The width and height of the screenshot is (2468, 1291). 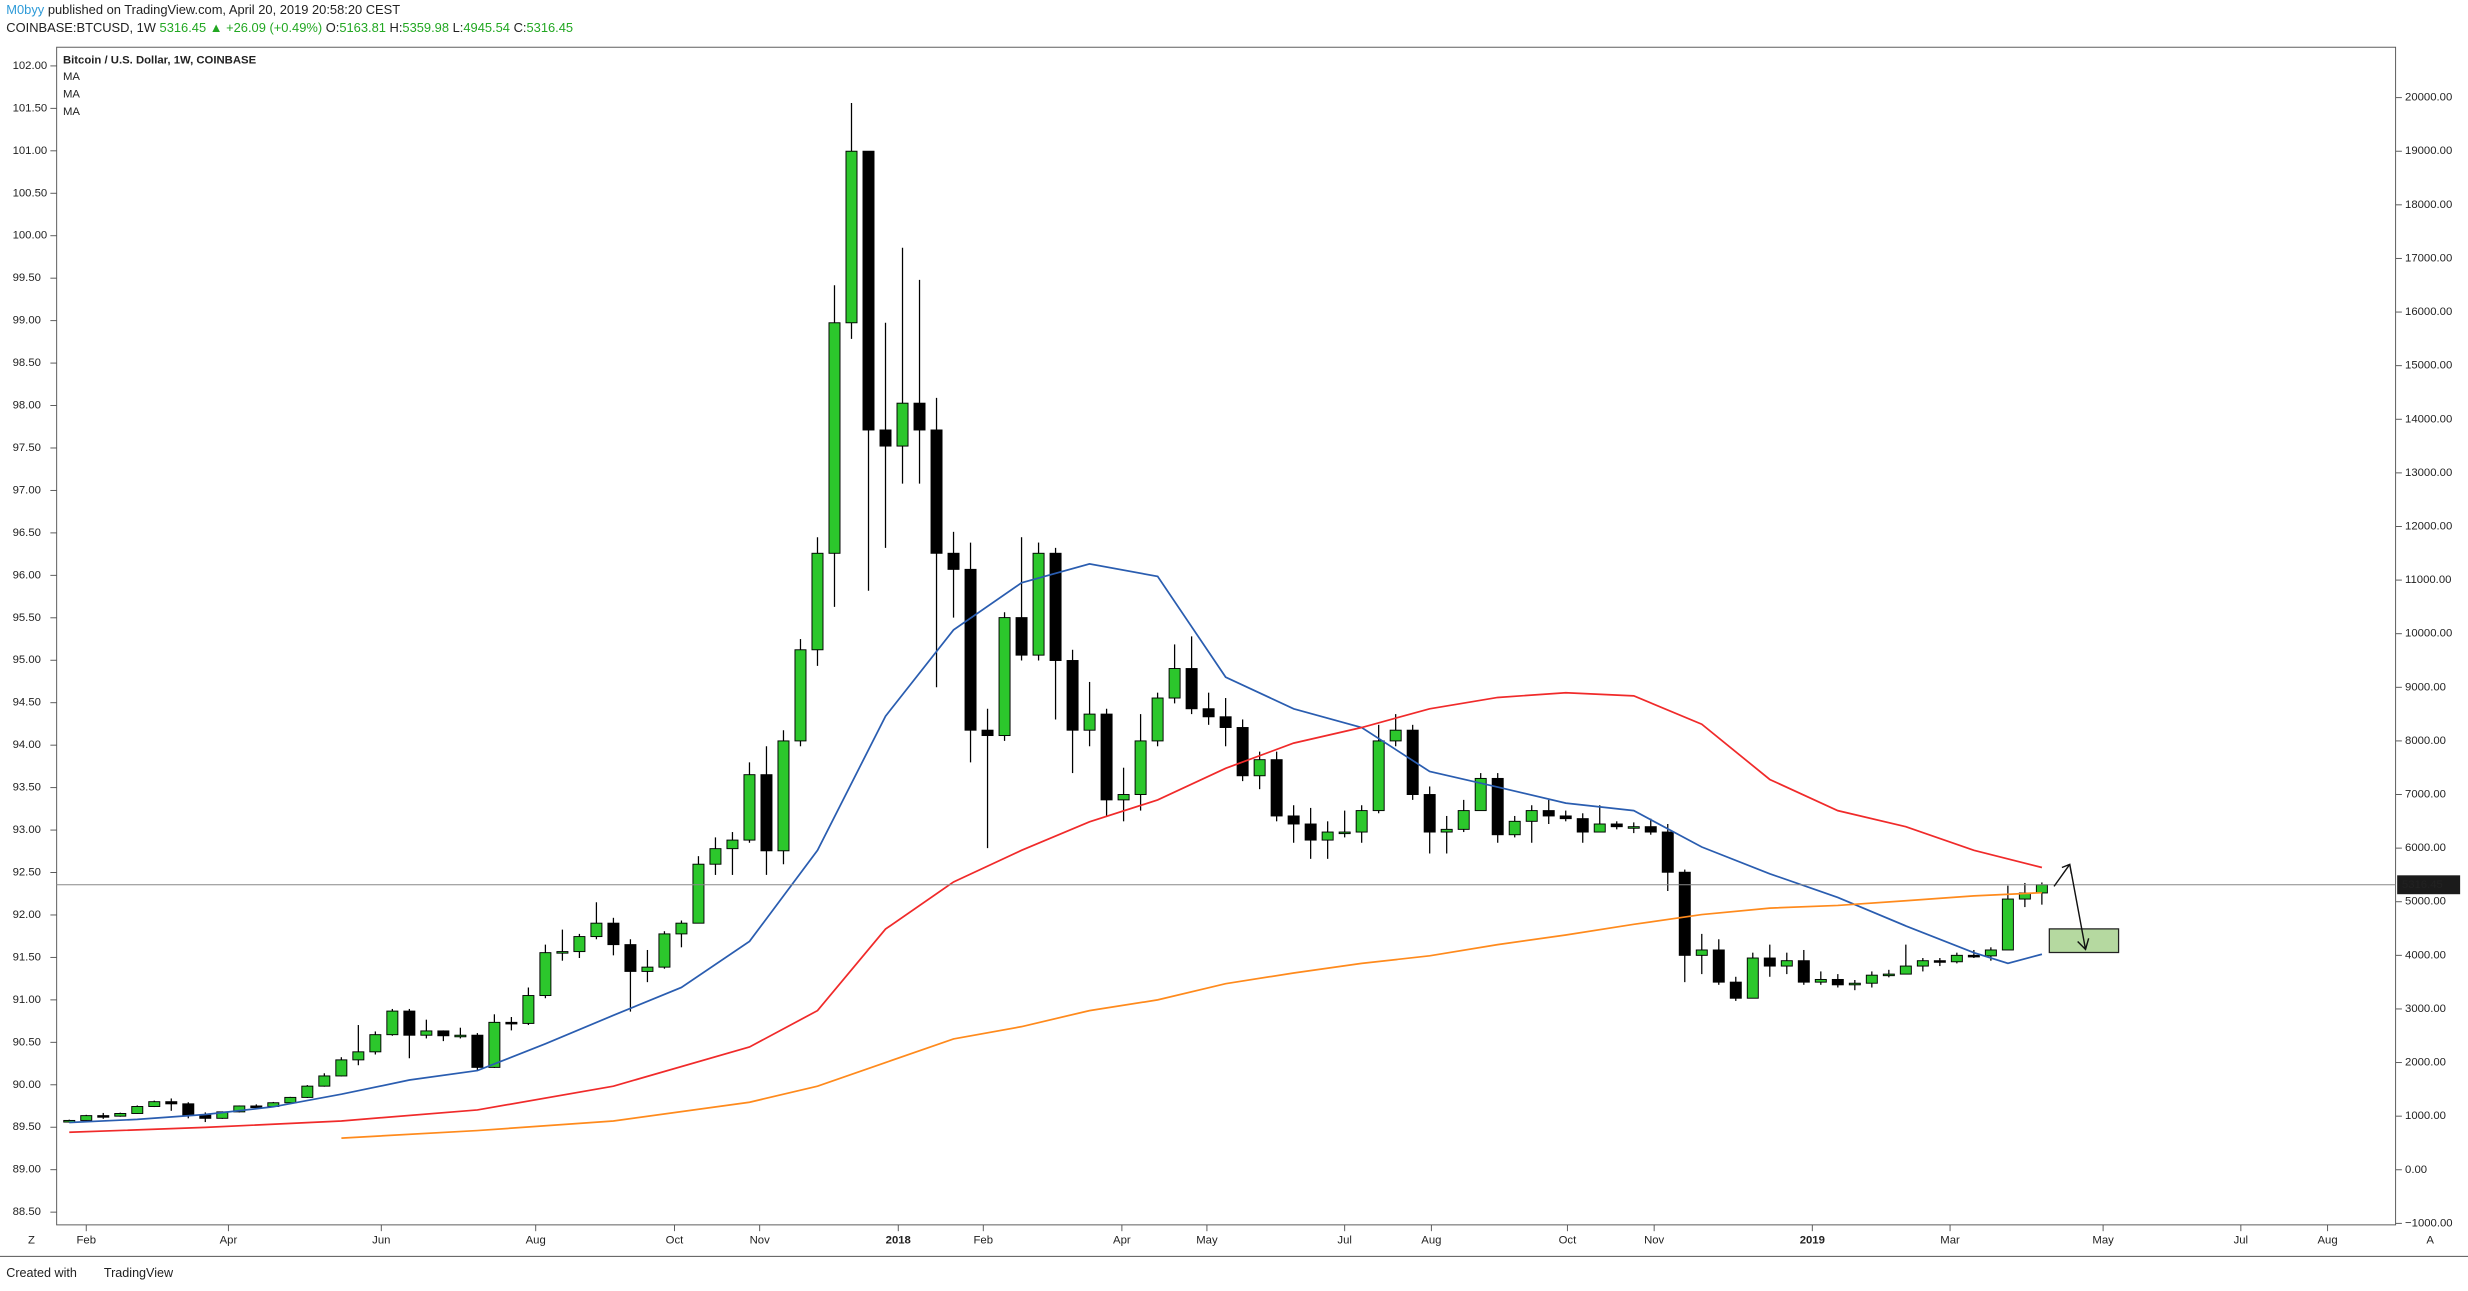 What do you see at coordinates (381, 1241) in the screenshot?
I see `x-tick-label: Jun` at bounding box center [381, 1241].